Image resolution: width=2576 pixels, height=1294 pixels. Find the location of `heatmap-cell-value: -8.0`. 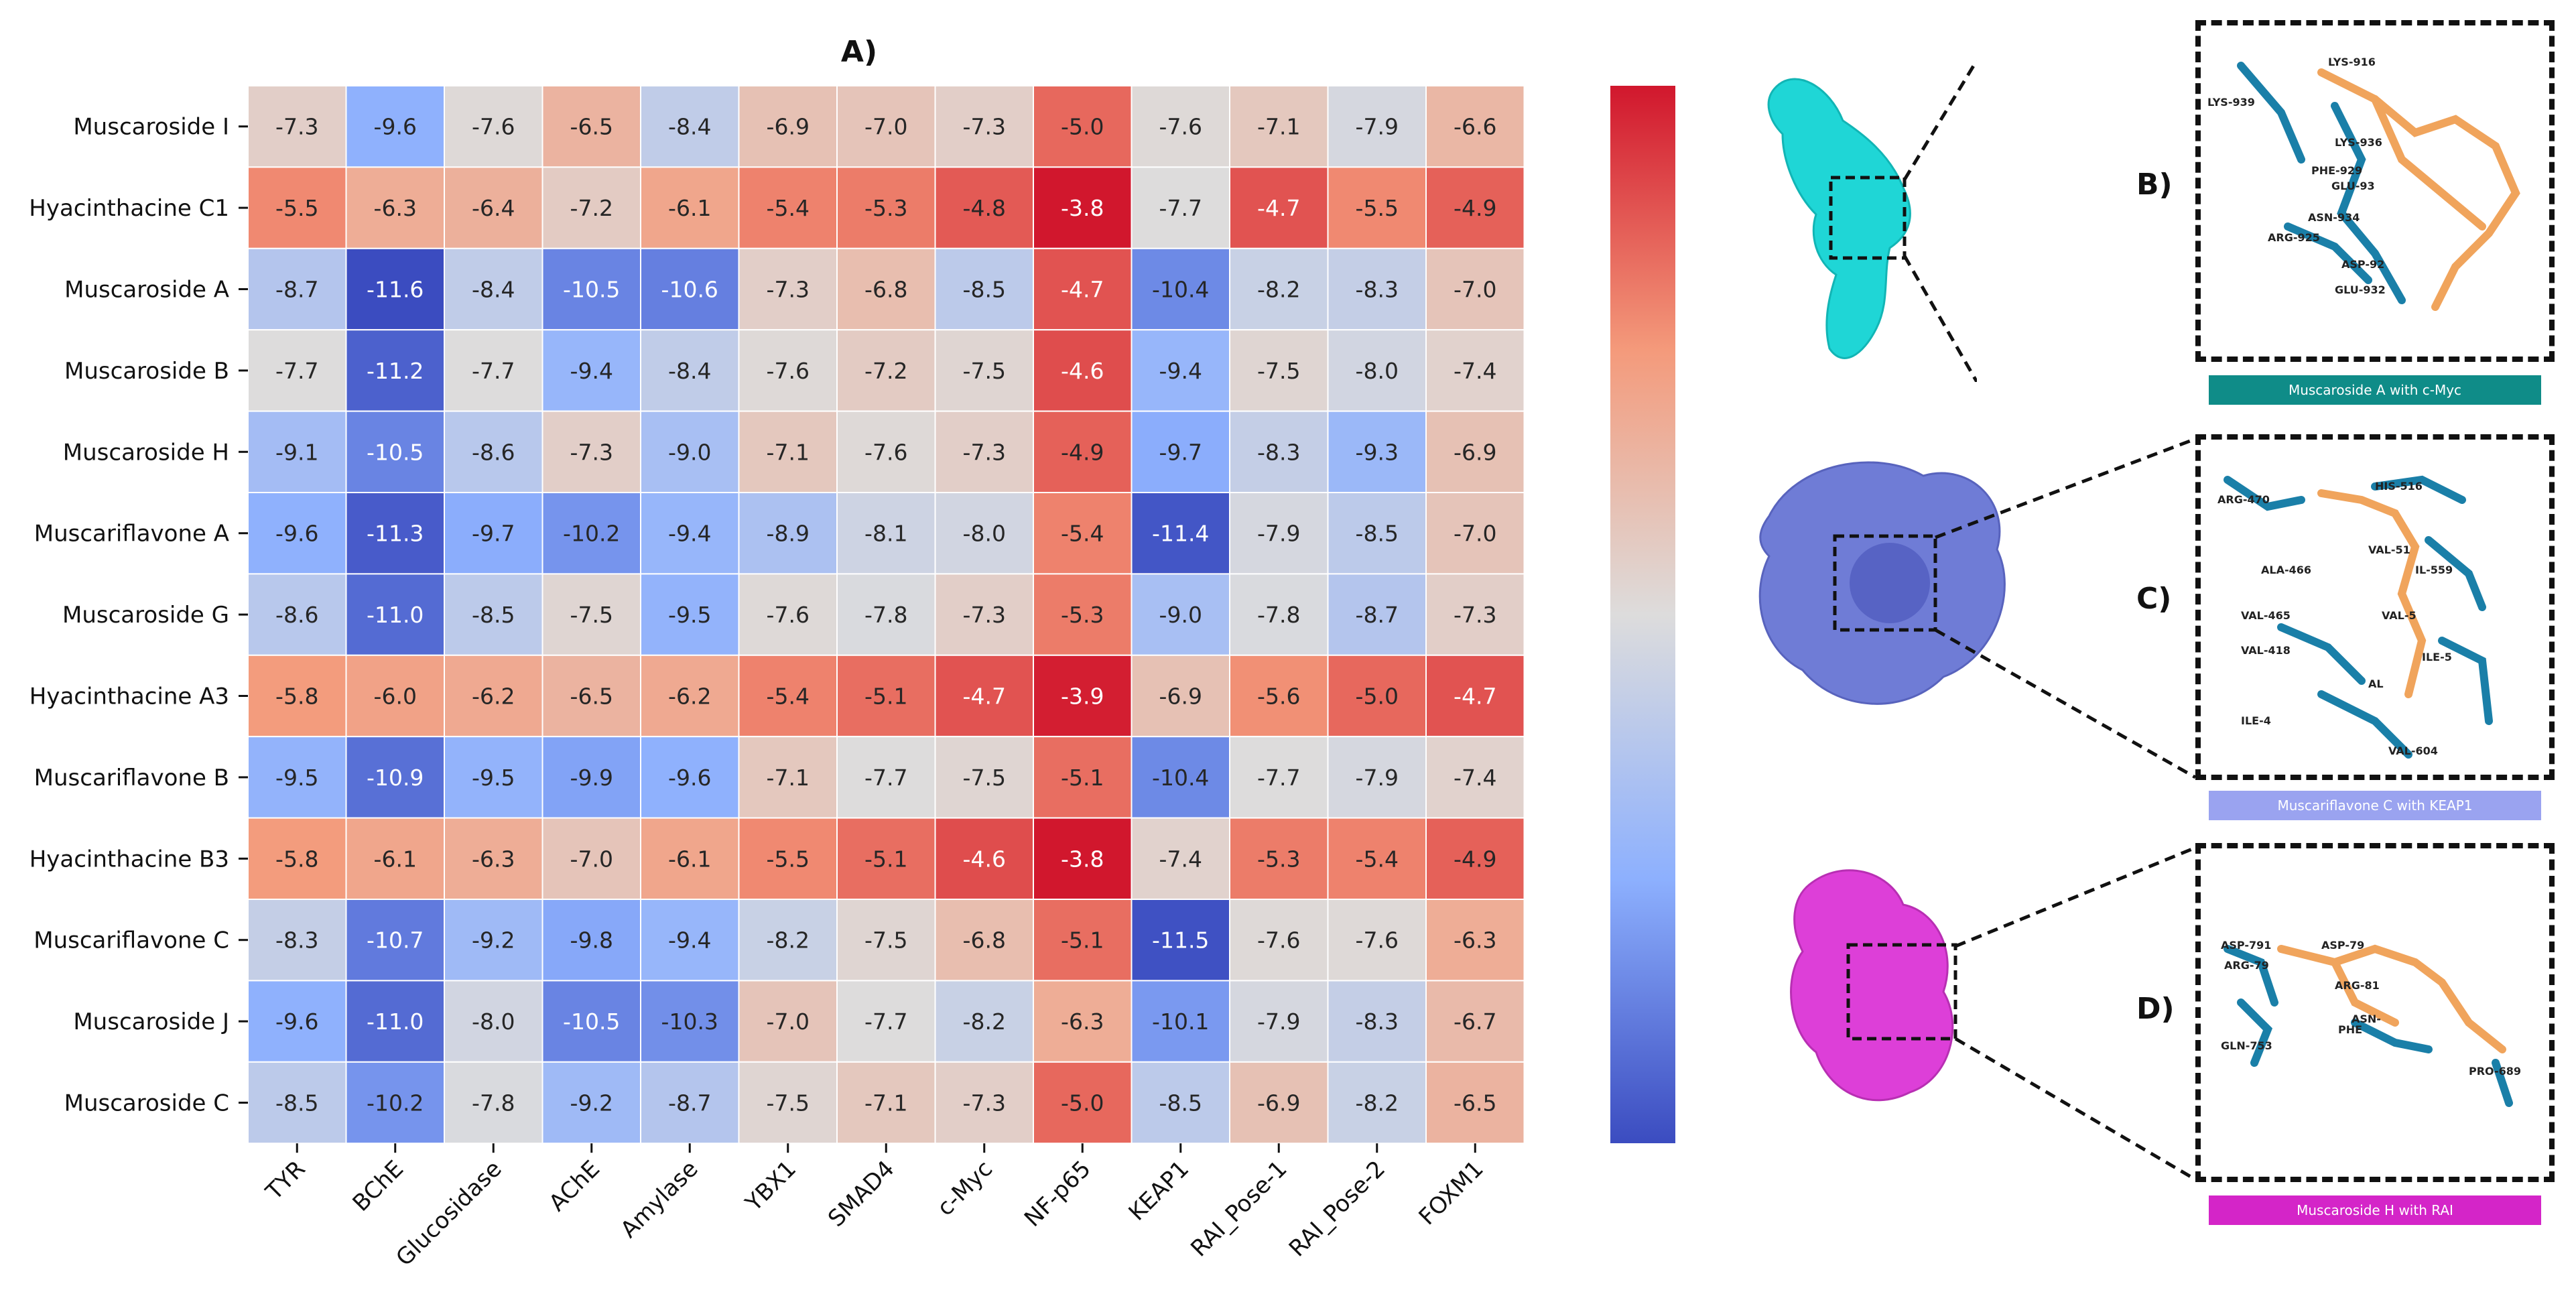

heatmap-cell-value: -8.0 is located at coordinates (493, 1022).